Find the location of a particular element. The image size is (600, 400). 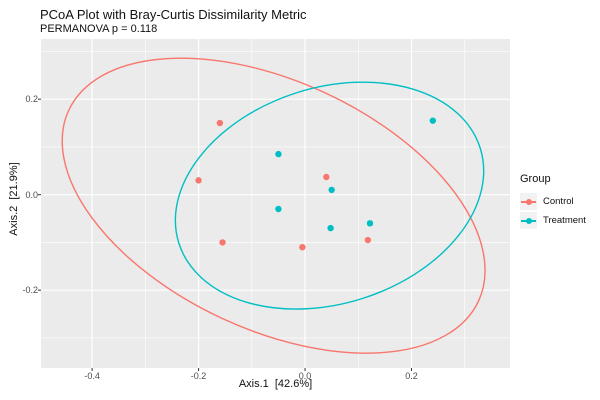

legend: Group Control Treatment is located at coordinates (560, 202).